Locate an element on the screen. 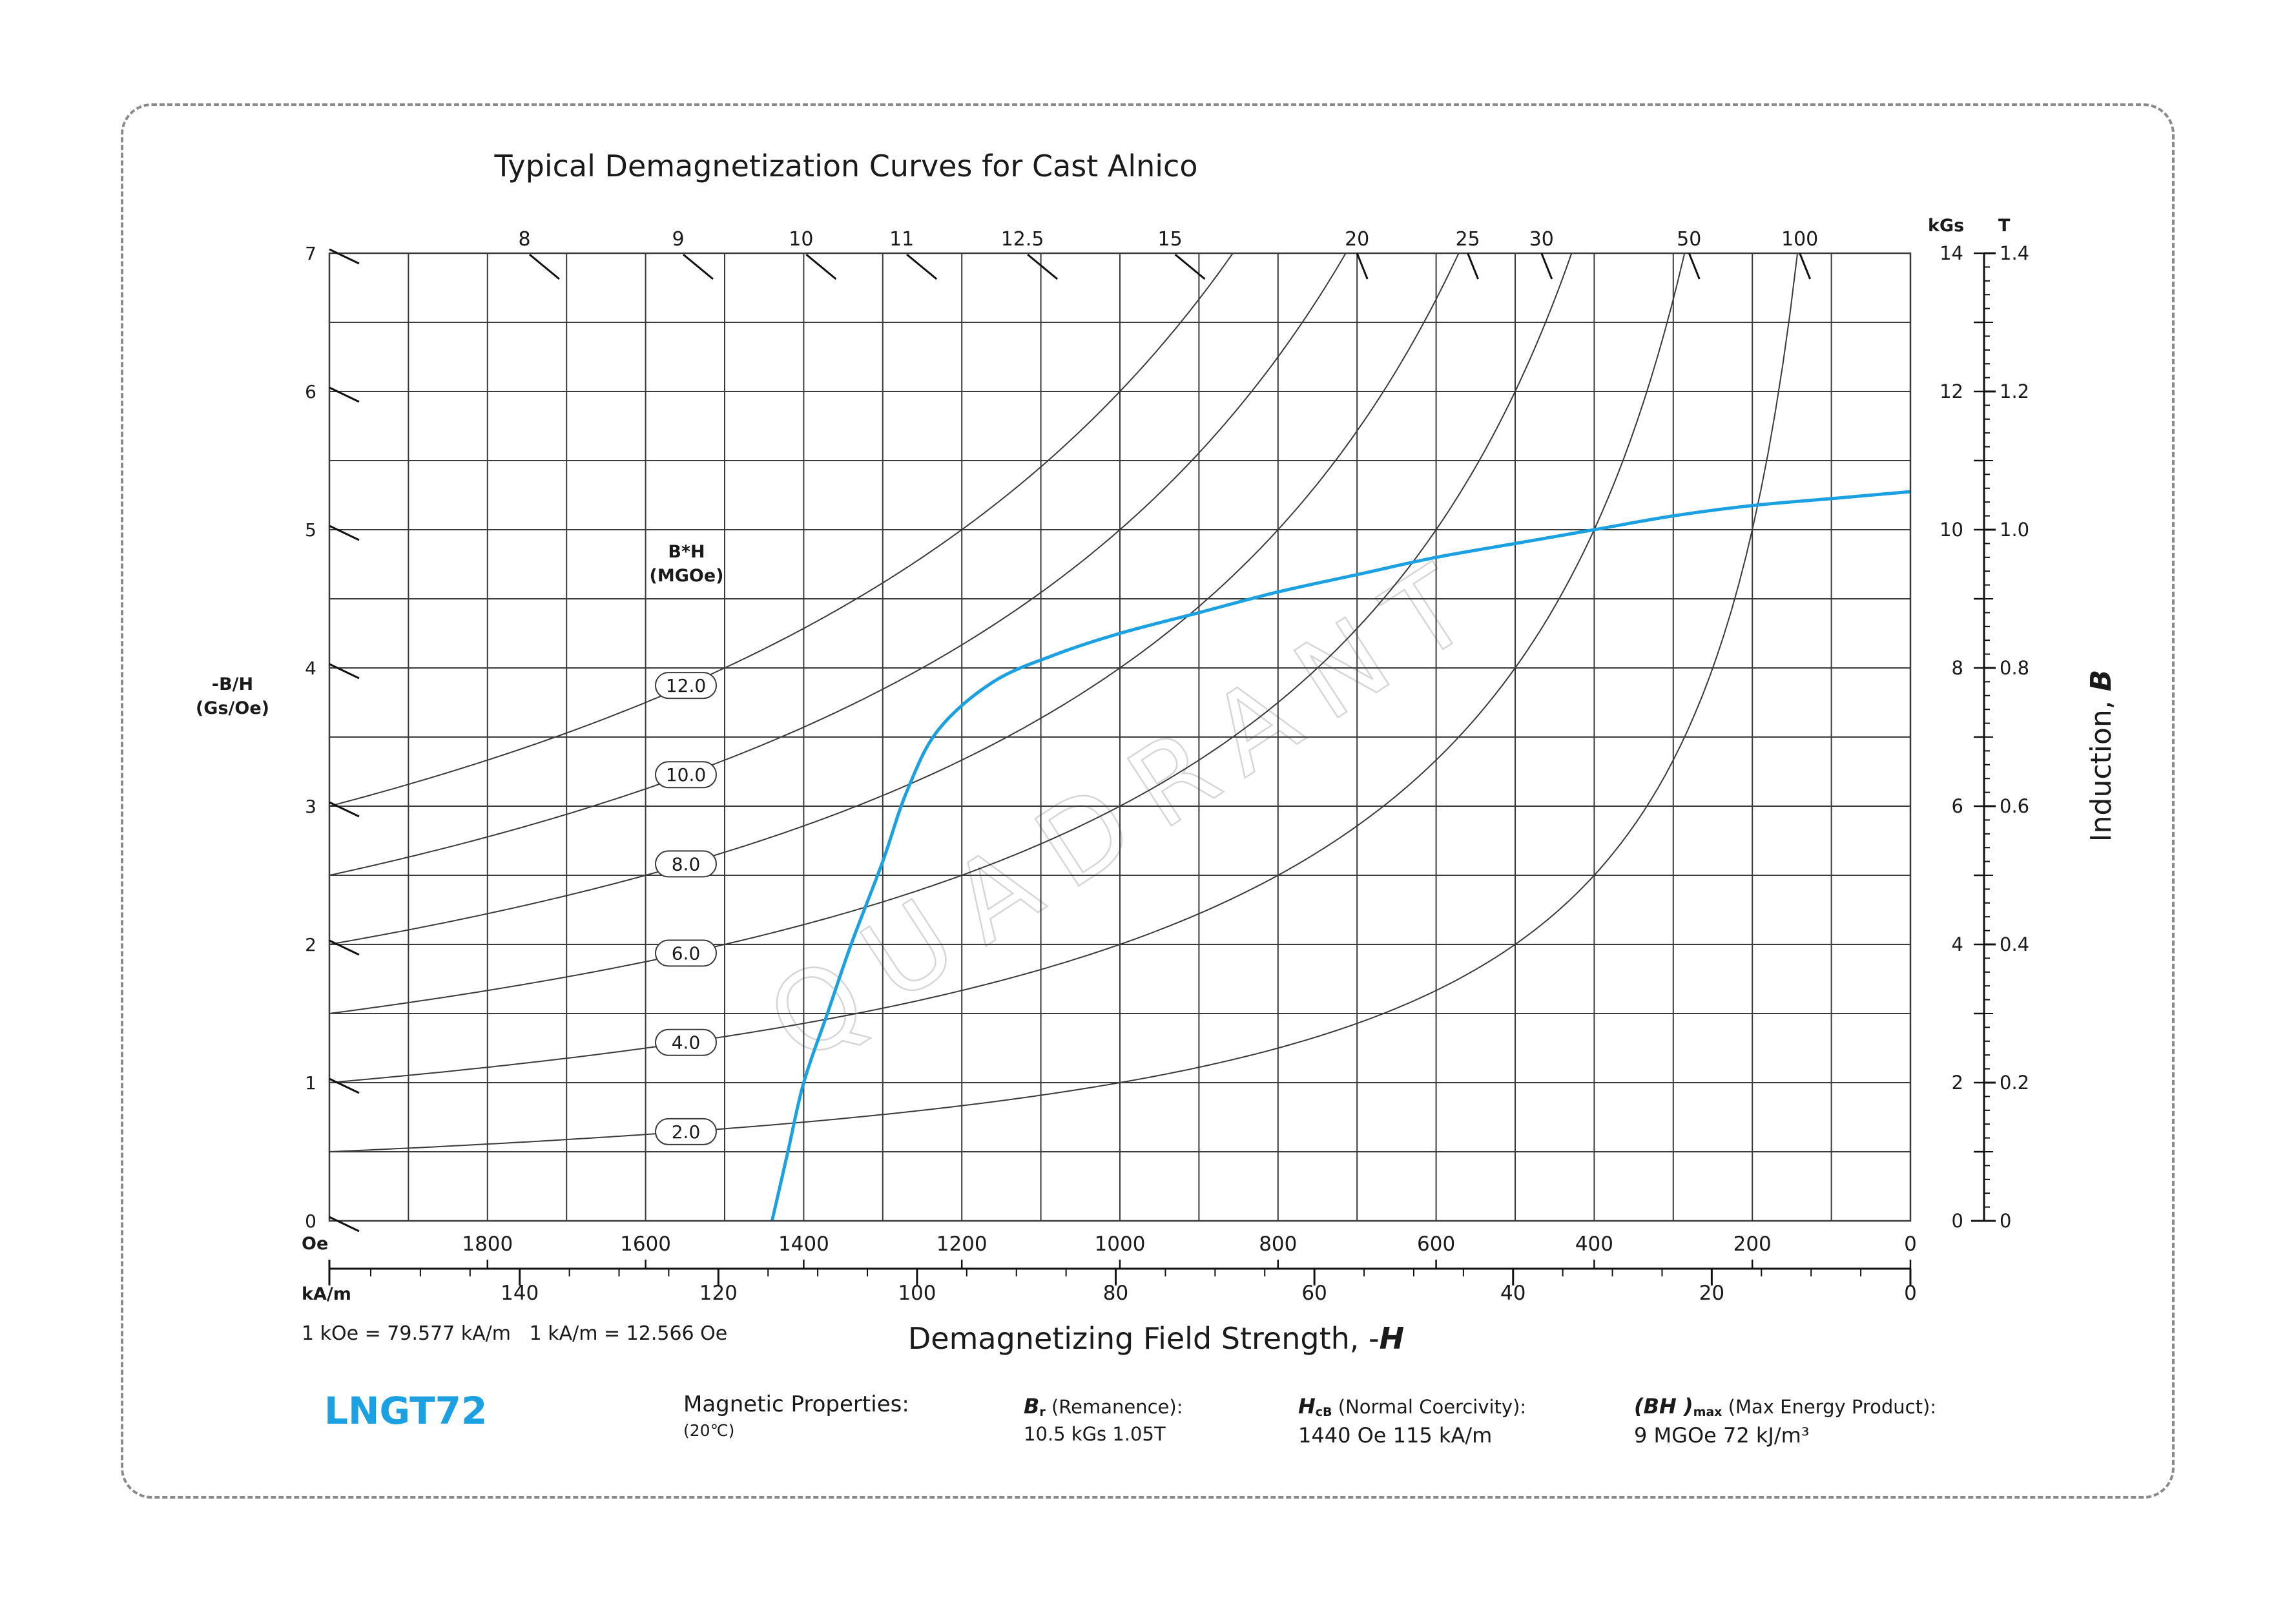 This screenshot has width=2296, height=1602. energy-label-text: 2.0 is located at coordinates (686, 1132).